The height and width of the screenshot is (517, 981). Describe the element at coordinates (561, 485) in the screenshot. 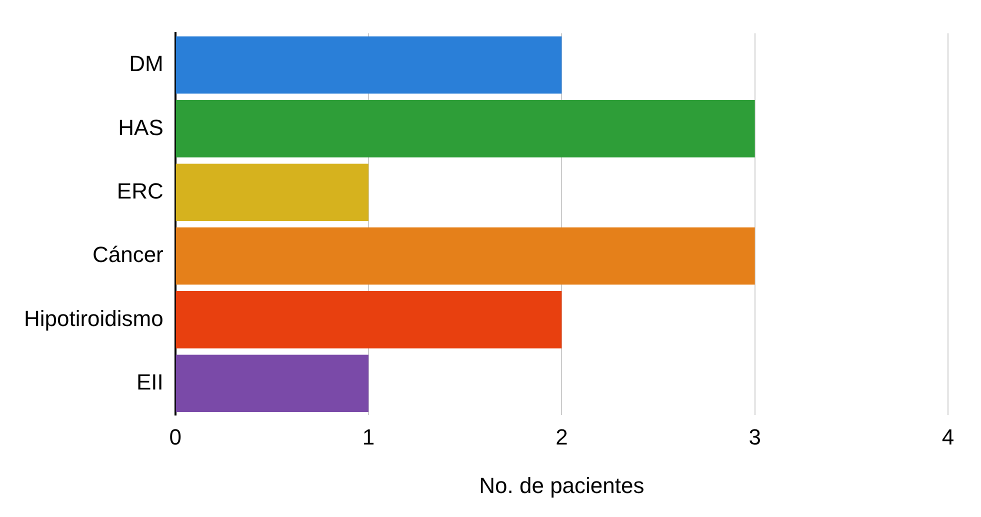

I see `x-axis-title: No. de pacientes` at that location.